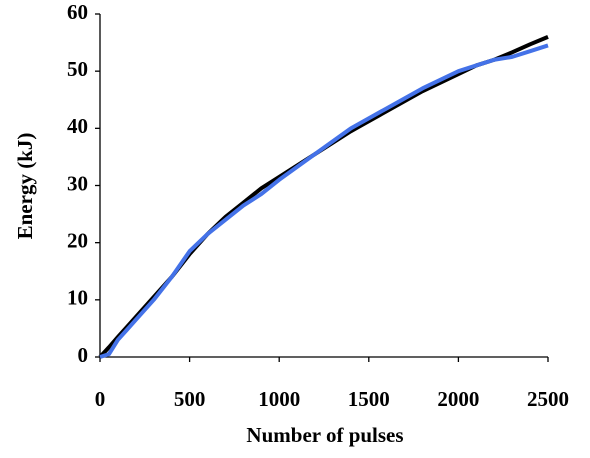 This screenshot has width=590, height=458. What do you see at coordinates (25, 186) in the screenshot?
I see `y-axis-label: Energy (kJ)` at bounding box center [25, 186].